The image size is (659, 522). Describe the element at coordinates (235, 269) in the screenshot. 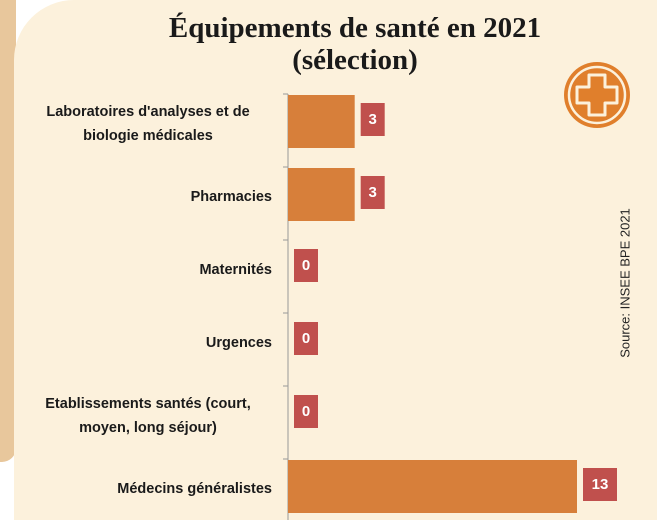

I see `category-label: Maternités` at that location.